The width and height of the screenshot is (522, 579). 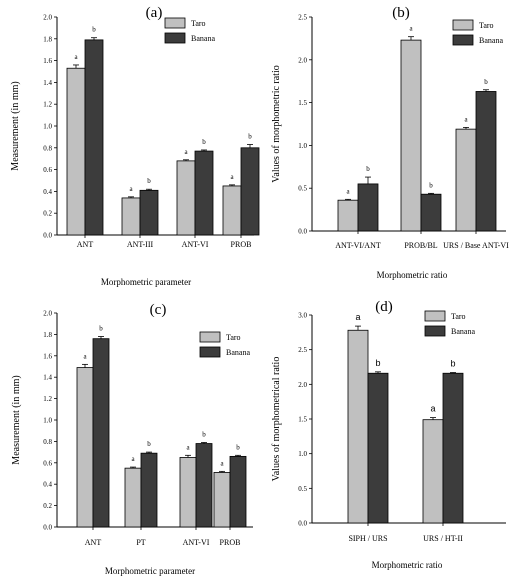 What do you see at coordinates (276, 419) in the screenshot?
I see `y-axis-title: Values of morphometrical ratio` at bounding box center [276, 419].